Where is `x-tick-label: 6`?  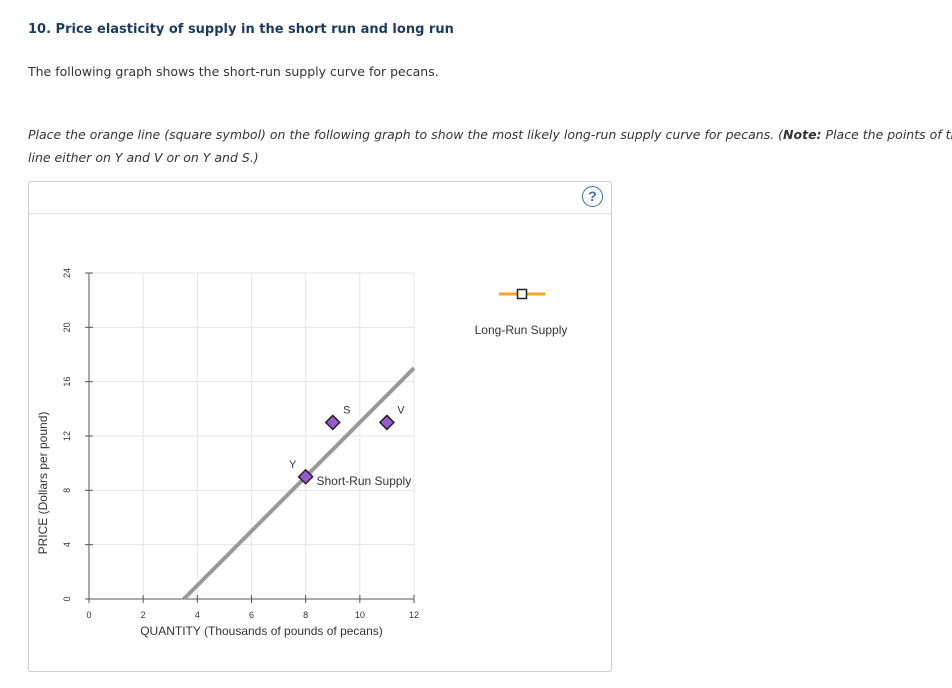 x-tick-label: 6 is located at coordinates (251, 615).